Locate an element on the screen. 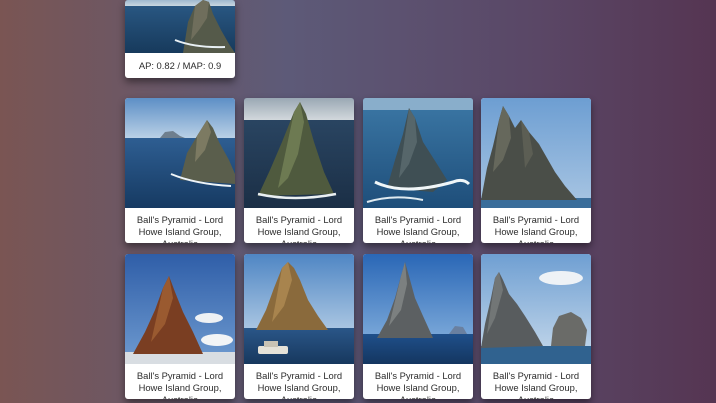 This screenshot has height=403, width=716. query-score-label: AP: 0.82 / MAP: 0.9 is located at coordinates (180, 65).